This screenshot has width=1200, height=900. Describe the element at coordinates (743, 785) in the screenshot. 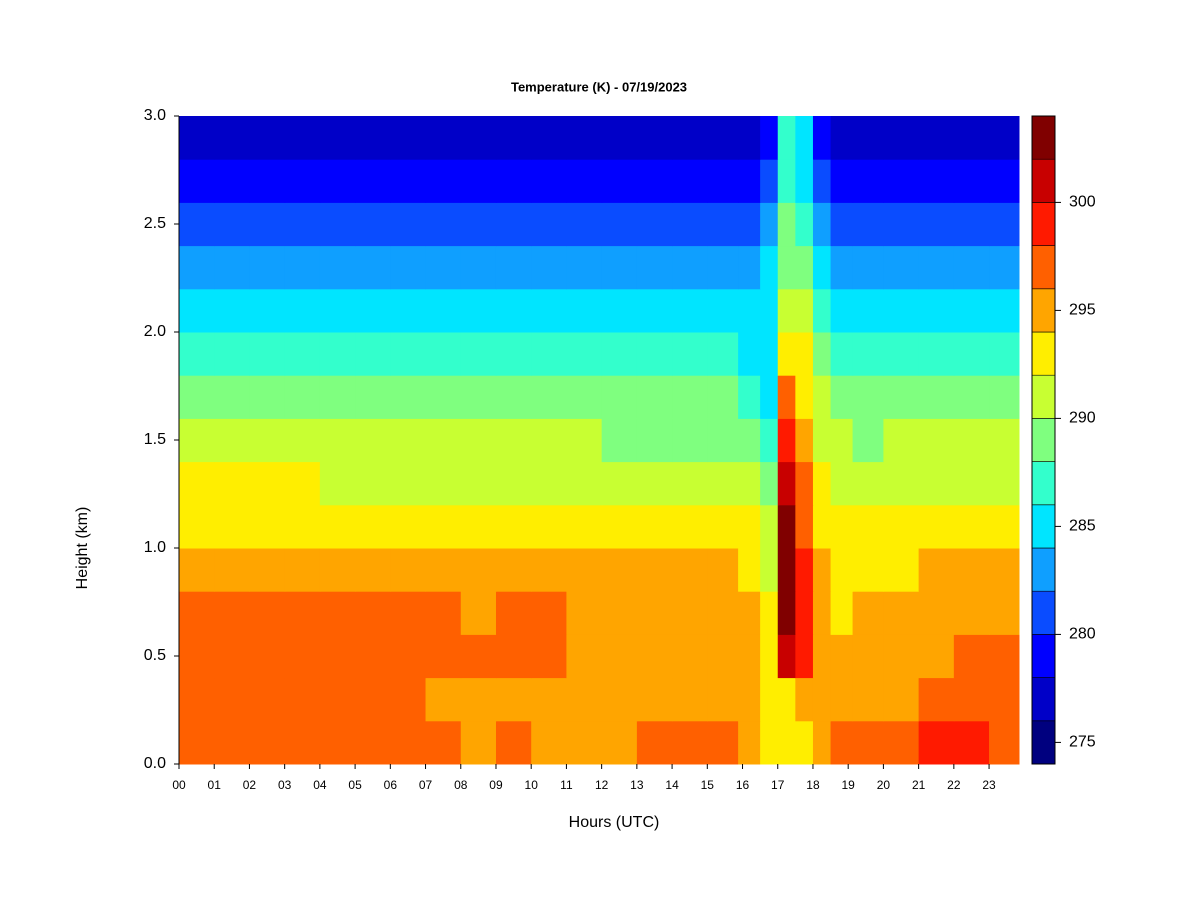

I see `x-tick-label: 16` at that location.